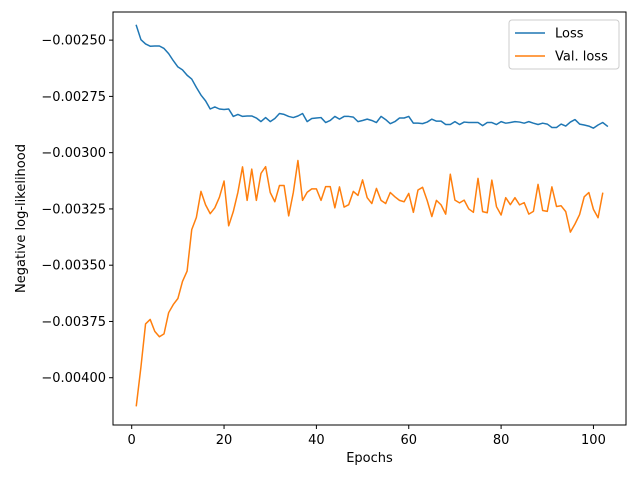 The image size is (640, 480). Describe the element at coordinates (73, 378) in the screenshot. I see `y-tick-label: −0.00400` at that location.